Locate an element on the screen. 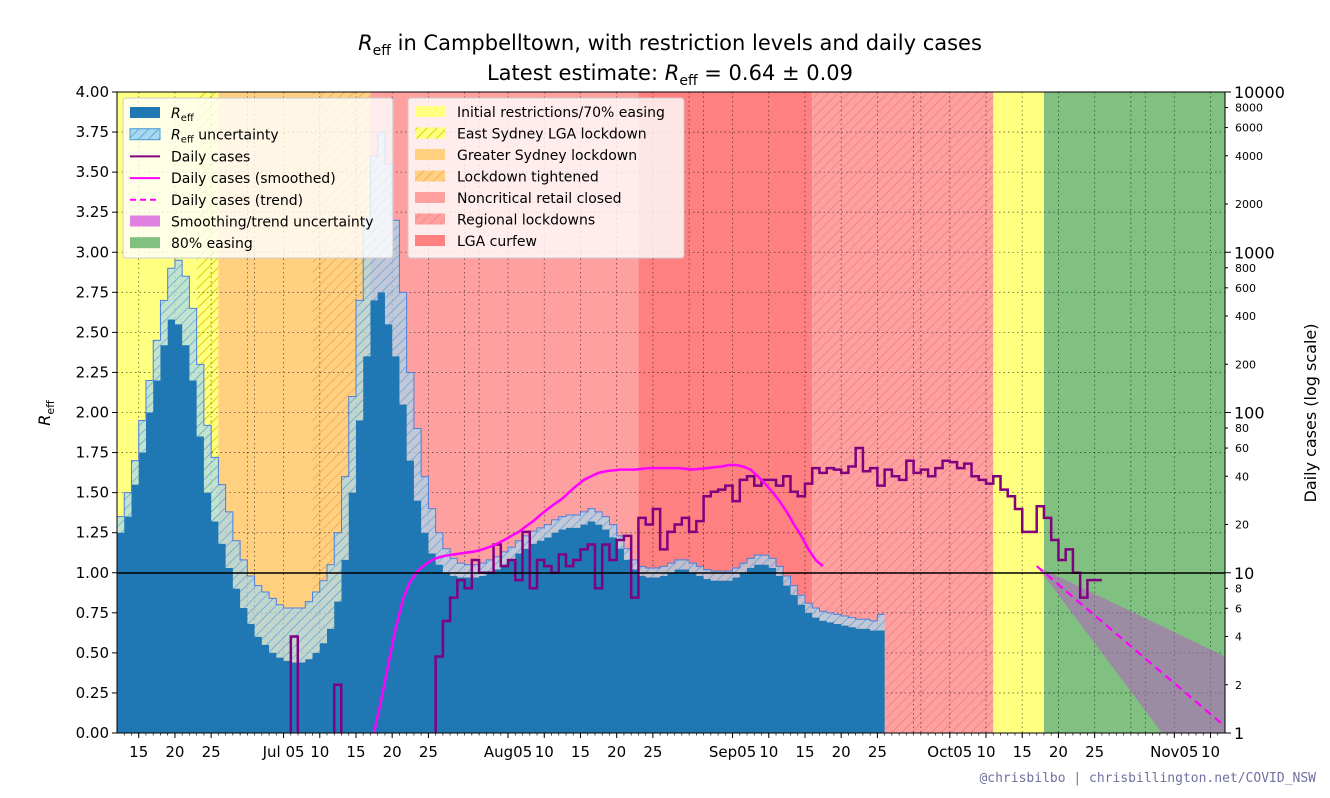 The image size is (1330, 798). y2-minor-label-7: 80 is located at coordinates (1242, 428).